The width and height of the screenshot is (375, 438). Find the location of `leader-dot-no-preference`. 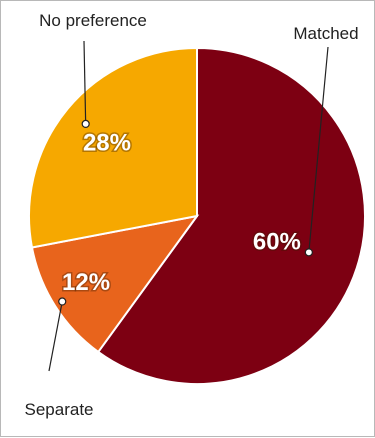

leader-dot-no-preference is located at coordinates (85, 124).